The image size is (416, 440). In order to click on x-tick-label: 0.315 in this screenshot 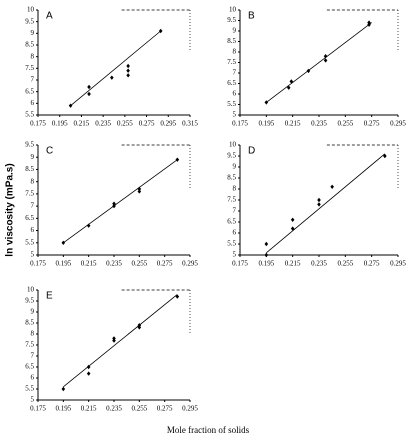, I will do `click(190, 124)`.